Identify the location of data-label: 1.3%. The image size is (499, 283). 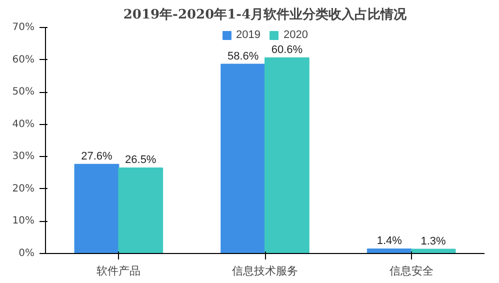
(433, 241).